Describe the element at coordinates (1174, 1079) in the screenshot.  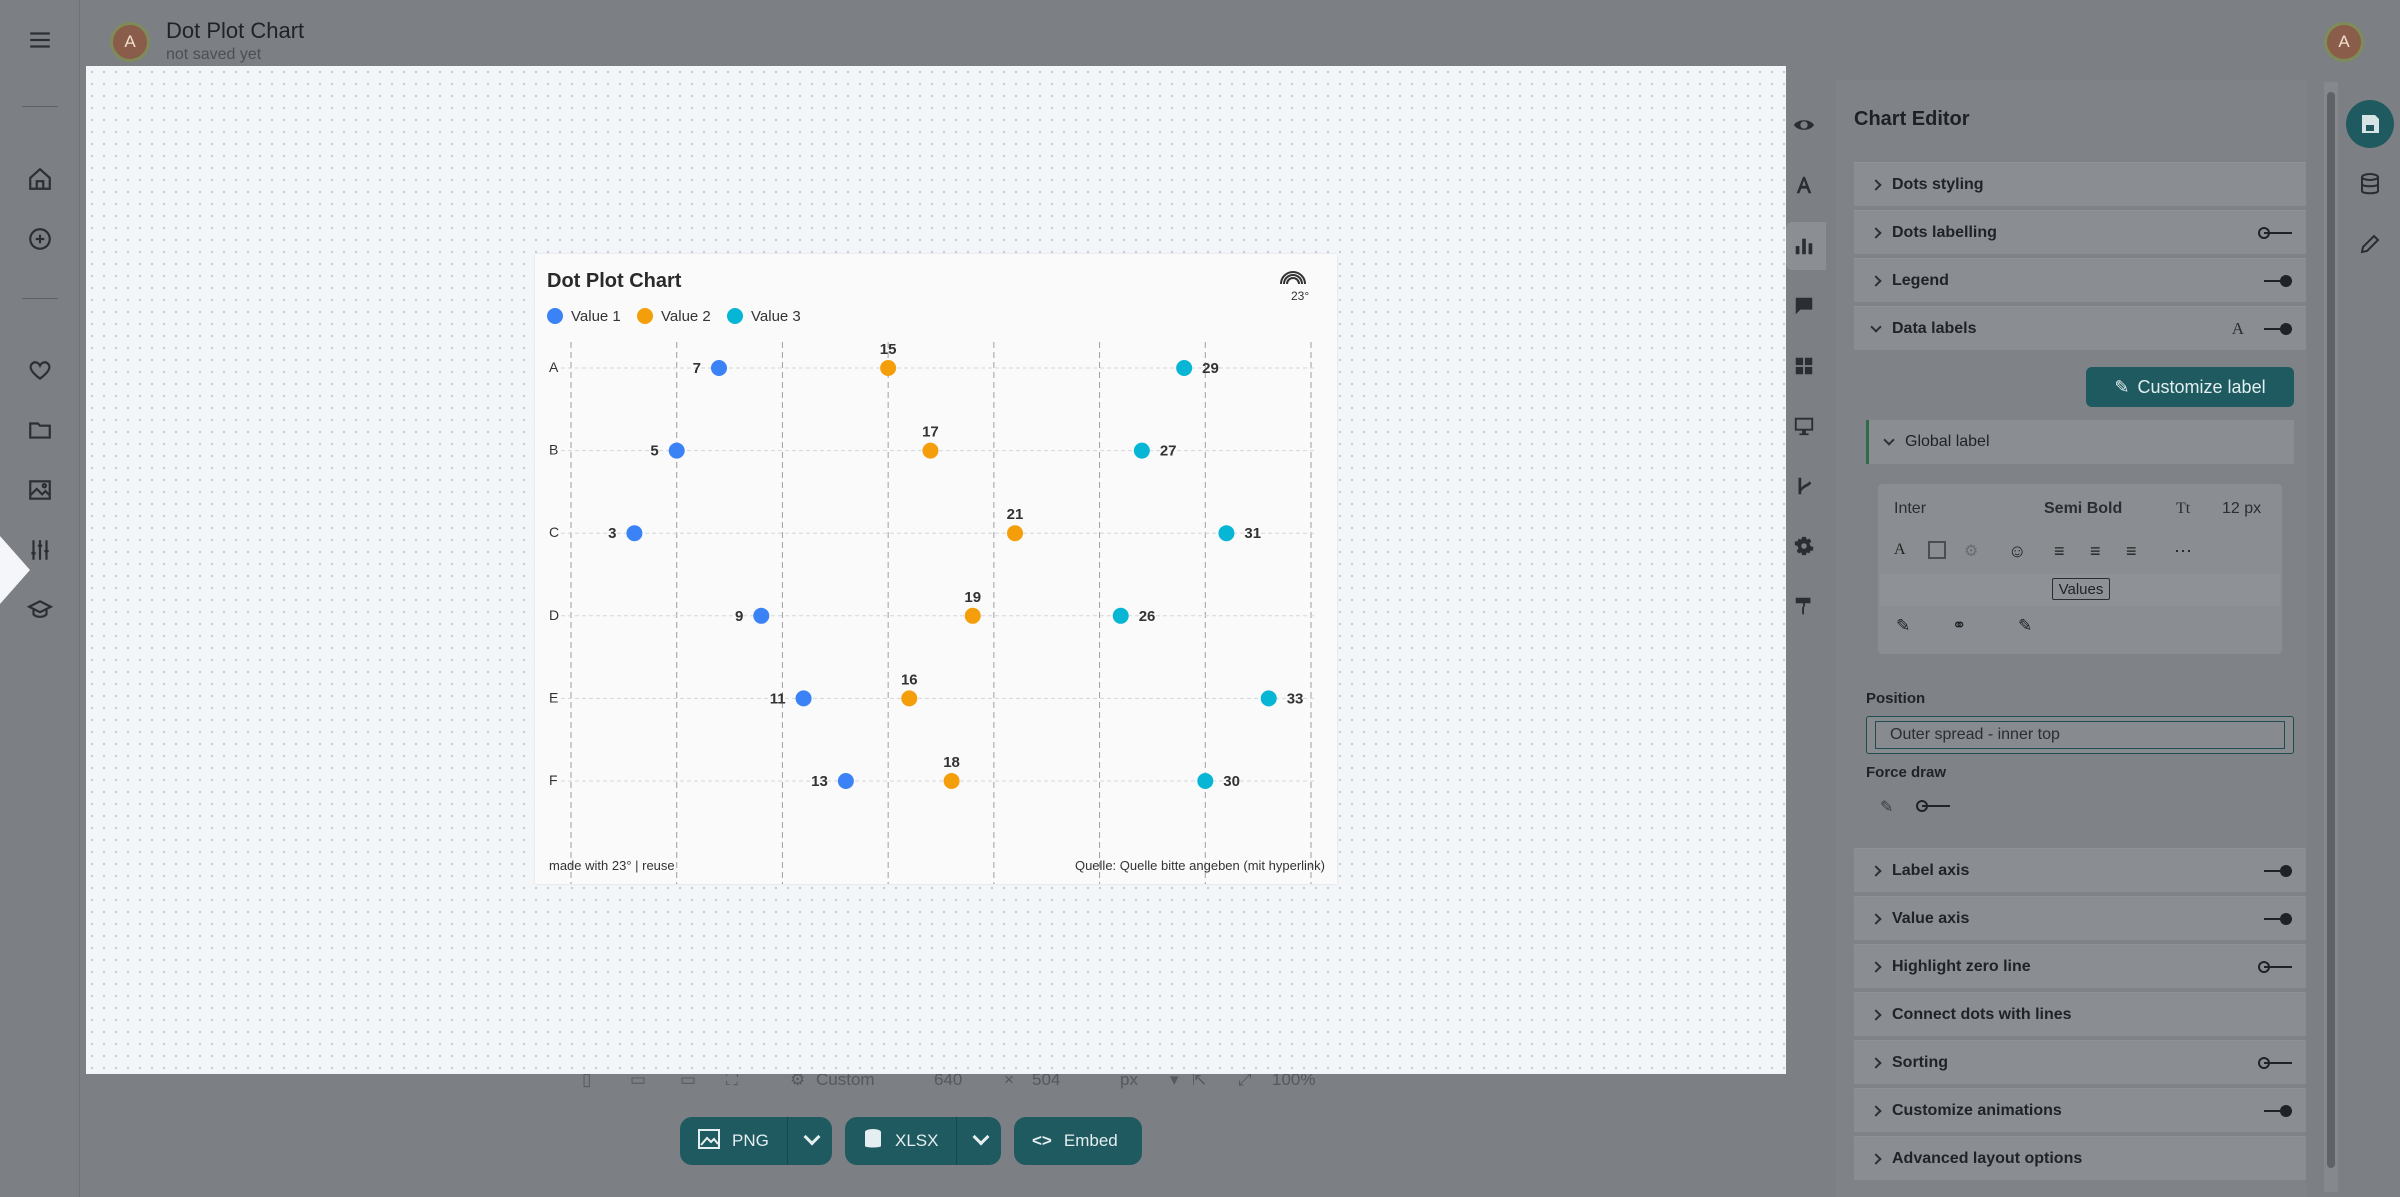
I see `chevron-down-icon: ▾` at that location.